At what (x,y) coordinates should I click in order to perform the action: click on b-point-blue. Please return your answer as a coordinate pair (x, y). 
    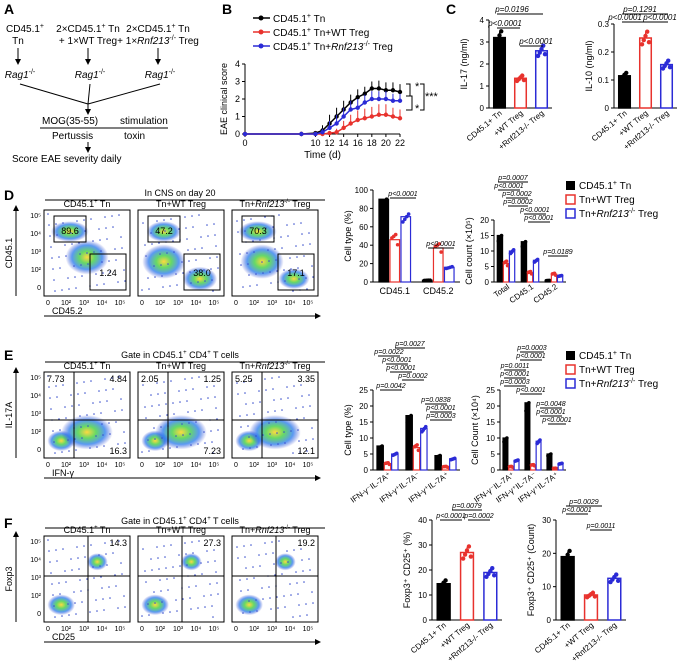
    Looking at the image, I should click on (322, 132).